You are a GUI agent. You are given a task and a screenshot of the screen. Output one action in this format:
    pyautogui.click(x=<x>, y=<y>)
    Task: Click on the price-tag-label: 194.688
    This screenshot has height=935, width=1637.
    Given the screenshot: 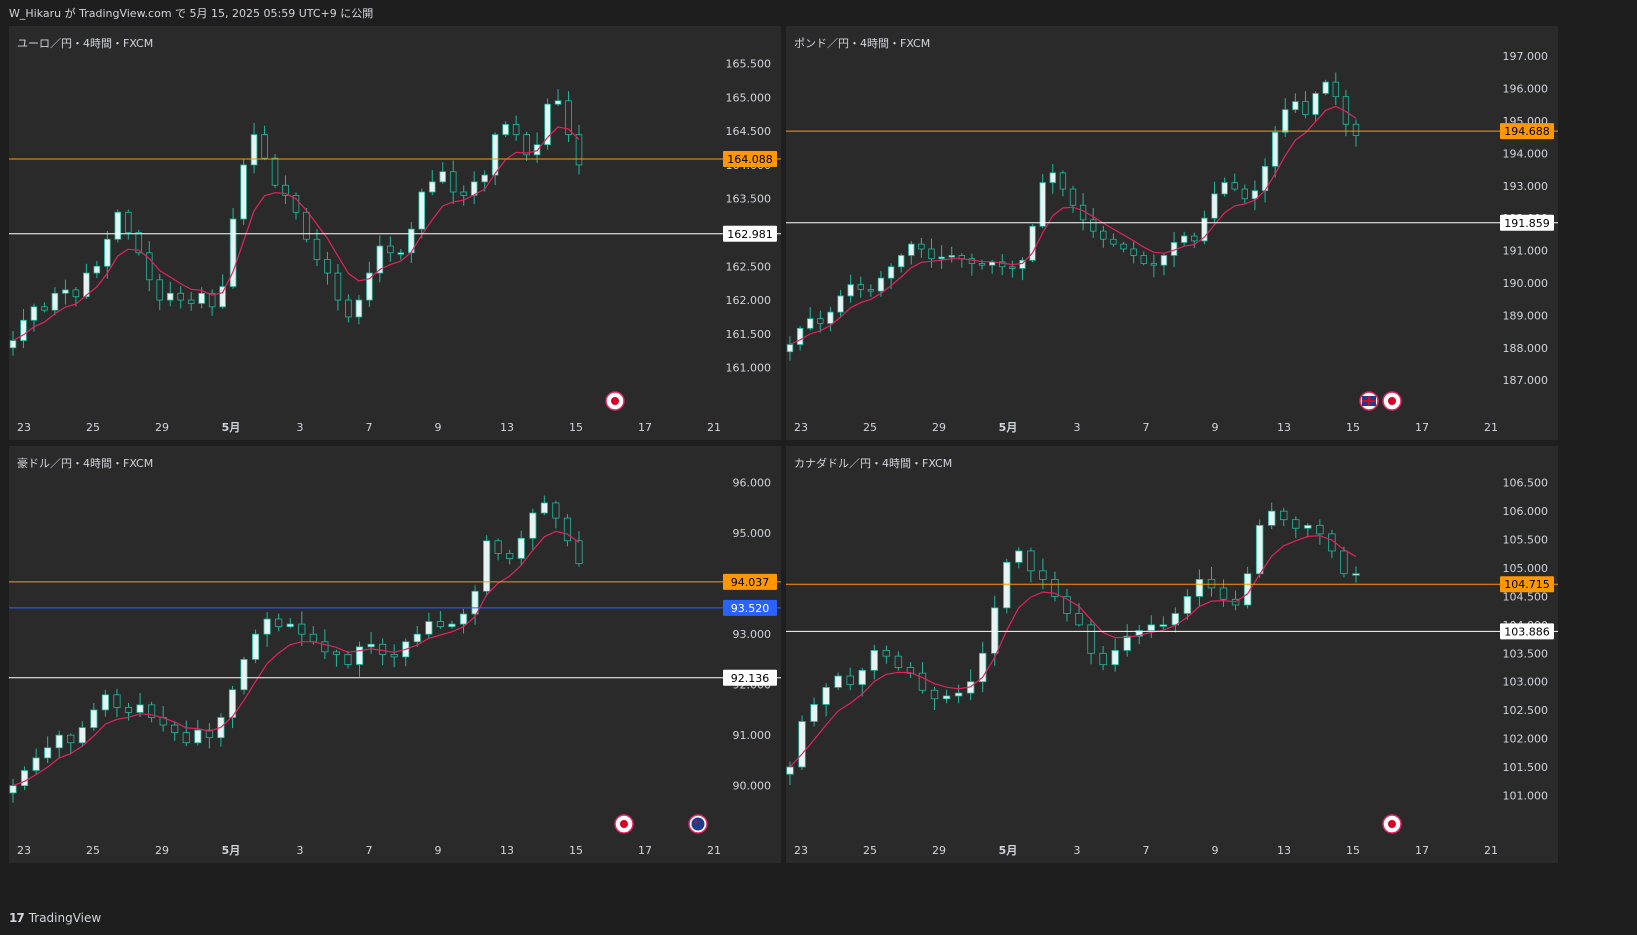 What is the action you would take?
    pyautogui.click(x=1527, y=131)
    